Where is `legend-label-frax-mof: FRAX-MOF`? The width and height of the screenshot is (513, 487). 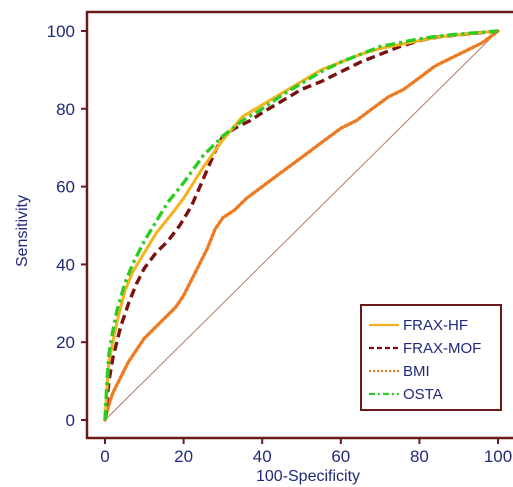 legend-label-frax-mof: FRAX-MOF is located at coordinates (442, 348).